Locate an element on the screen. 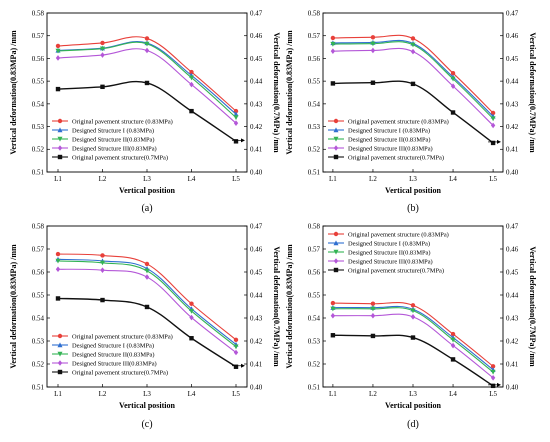 Image resolution: width=550 pixels, height=442 pixels. y-tick-label: 0.52 is located at coordinates (314, 150).